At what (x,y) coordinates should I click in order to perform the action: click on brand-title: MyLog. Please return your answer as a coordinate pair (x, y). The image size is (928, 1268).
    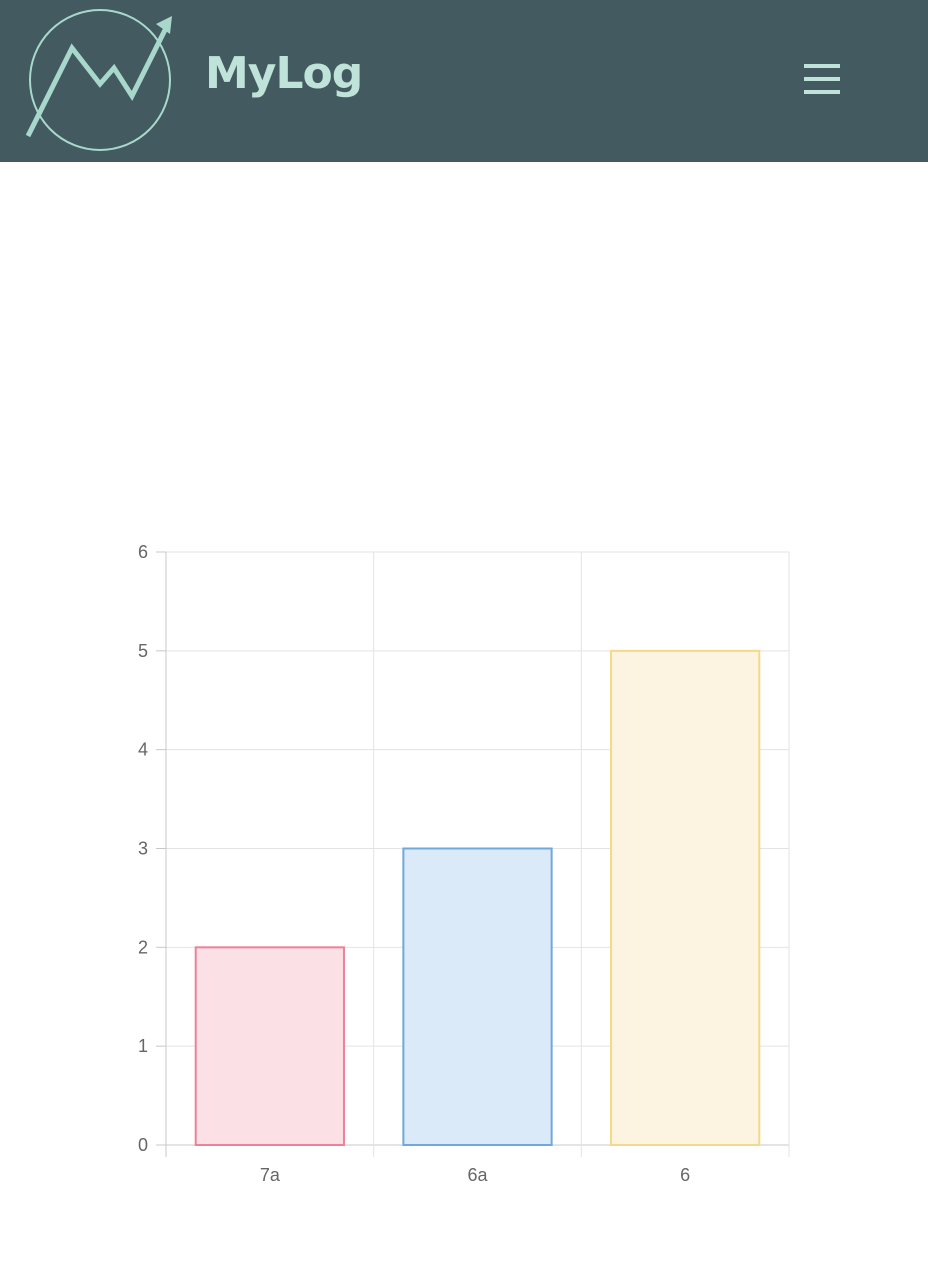
    Looking at the image, I should click on (284, 73).